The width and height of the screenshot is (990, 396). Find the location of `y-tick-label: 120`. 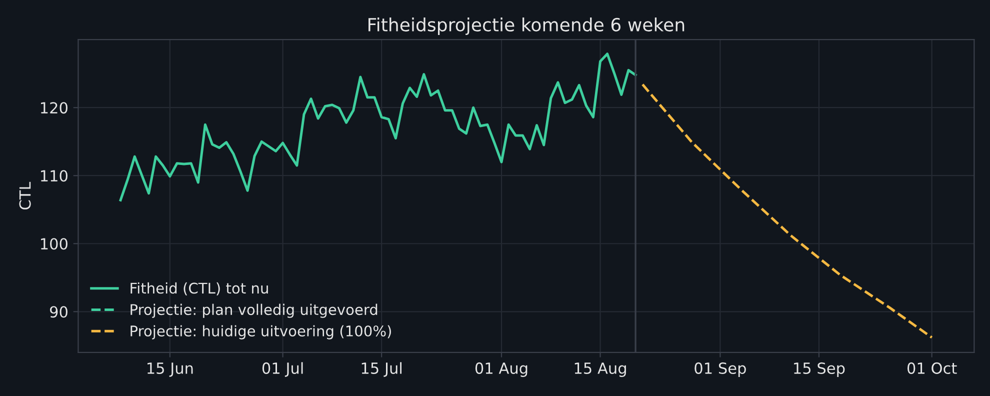

y-tick-label: 120 is located at coordinates (54, 108).